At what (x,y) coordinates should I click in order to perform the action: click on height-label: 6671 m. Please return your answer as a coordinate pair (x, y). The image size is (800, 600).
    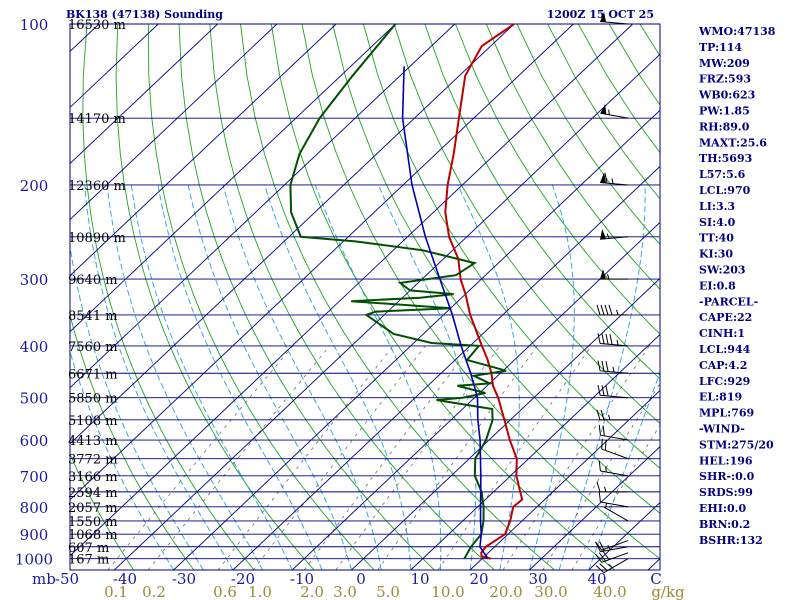
    Looking at the image, I should click on (93, 374).